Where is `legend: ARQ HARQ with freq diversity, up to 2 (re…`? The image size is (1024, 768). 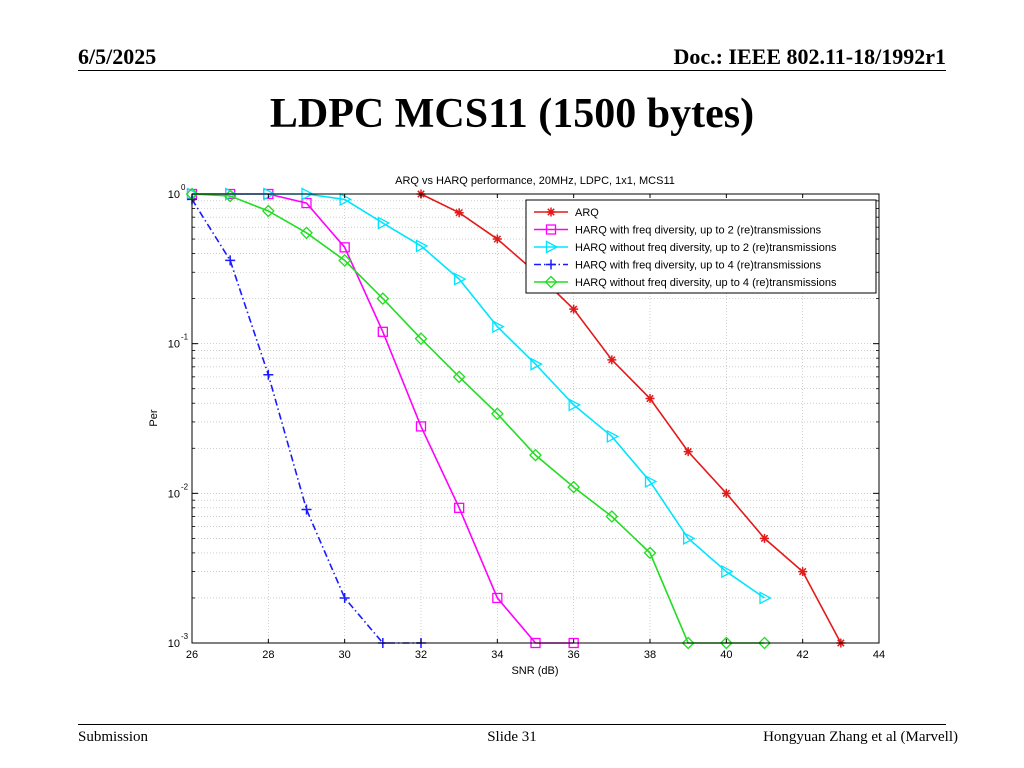
legend: ARQ HARQ with freq diversity, up to 2 (re… is located at coordinates (701, 246).